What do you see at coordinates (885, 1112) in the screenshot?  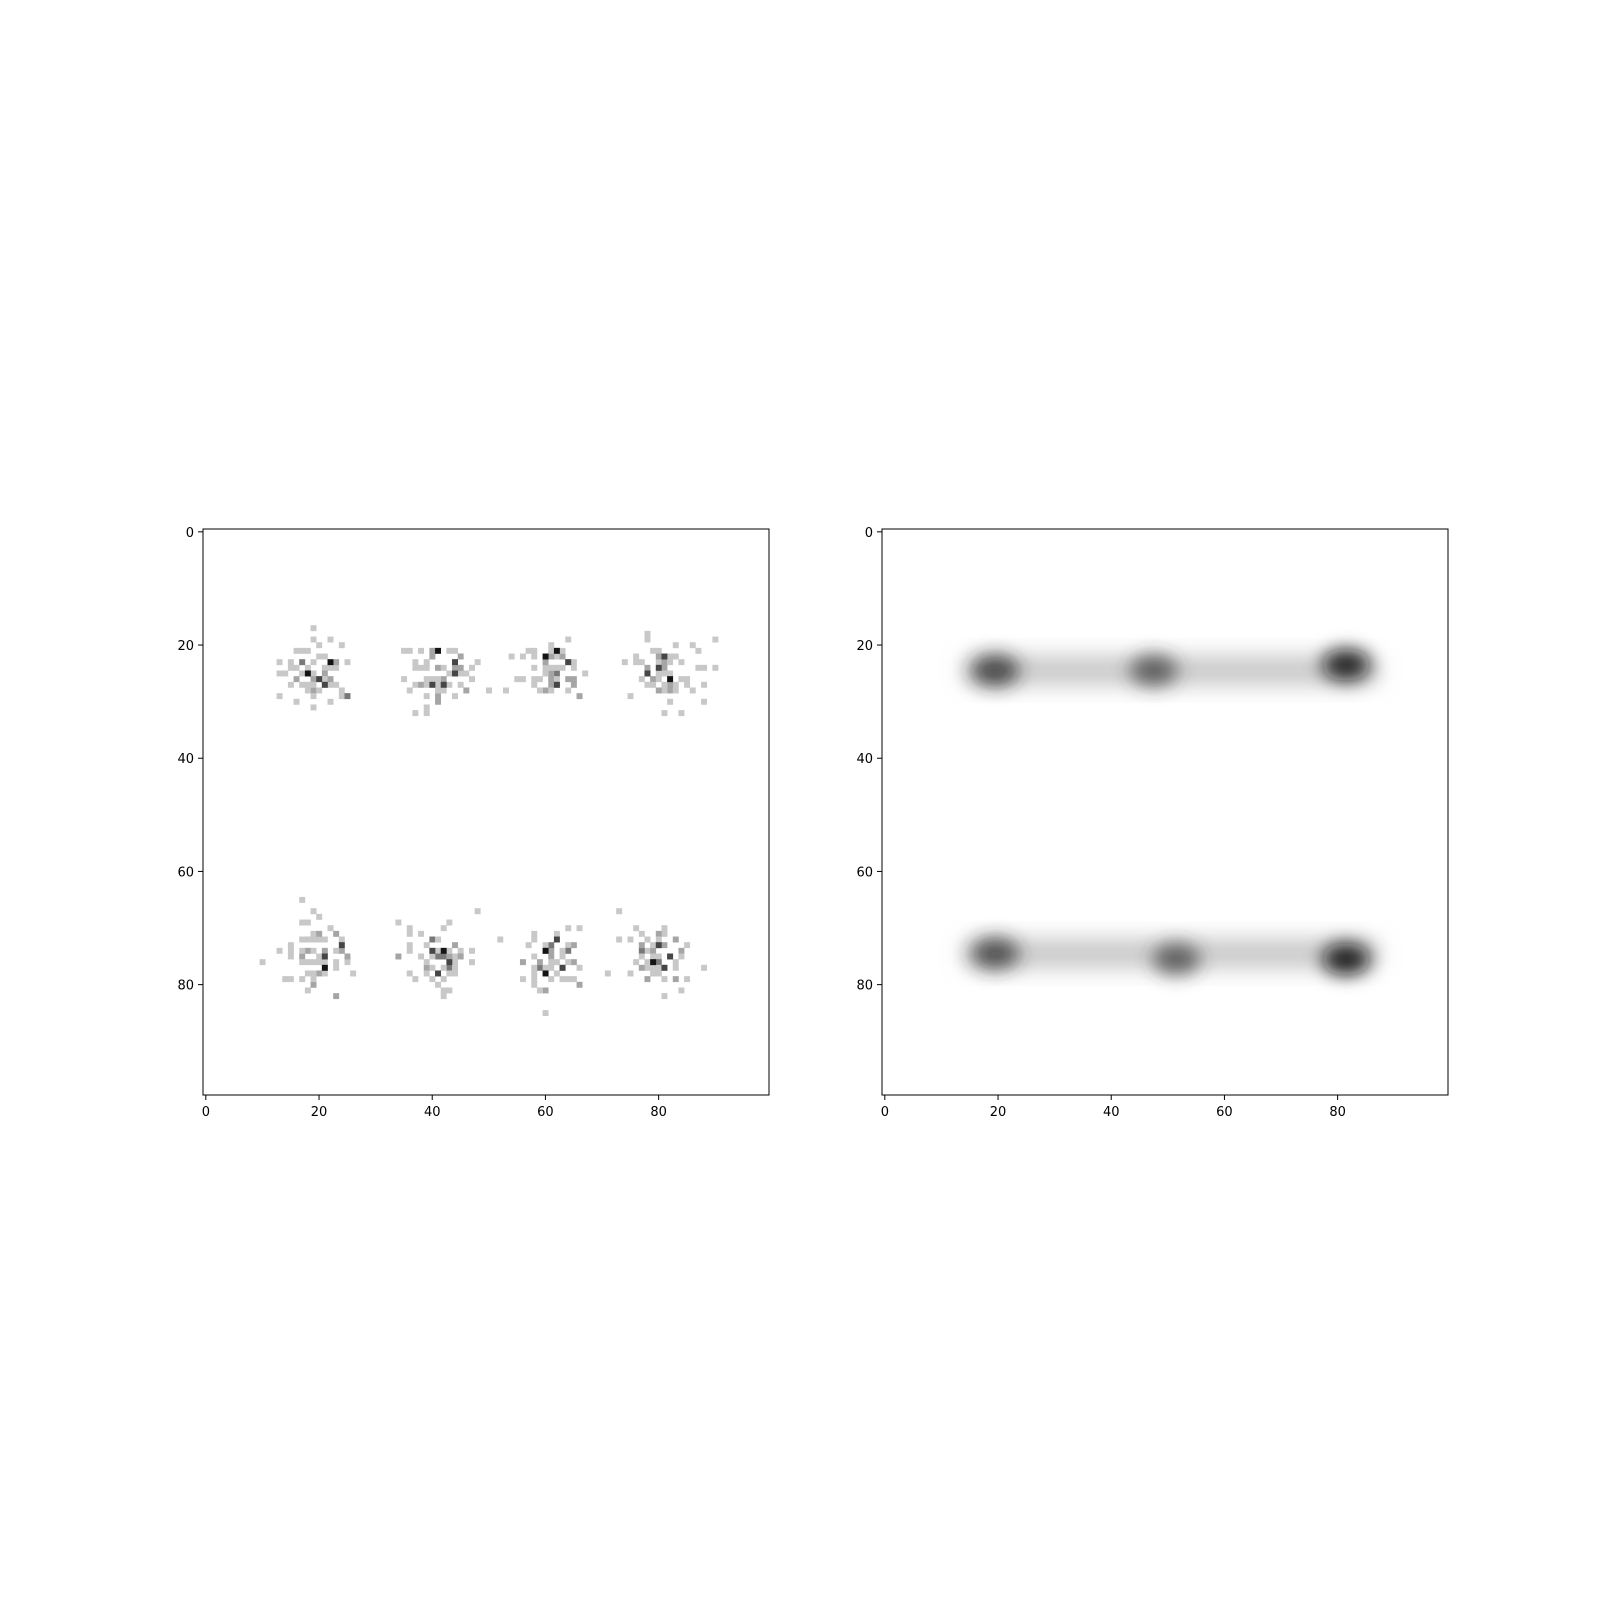 I see `density-x-tick-label: 0` at bounding box center [885, 1112].